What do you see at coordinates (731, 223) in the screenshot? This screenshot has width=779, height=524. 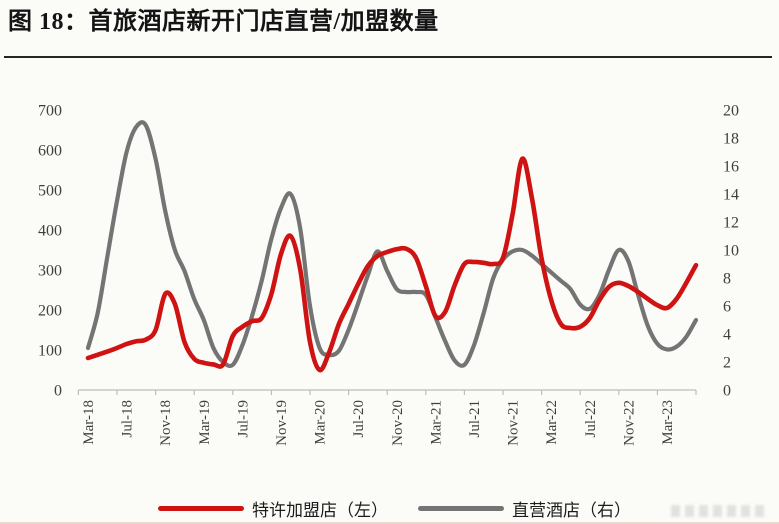 I see `right-axis-tick-label: 12` at bounding box center [731, 223].